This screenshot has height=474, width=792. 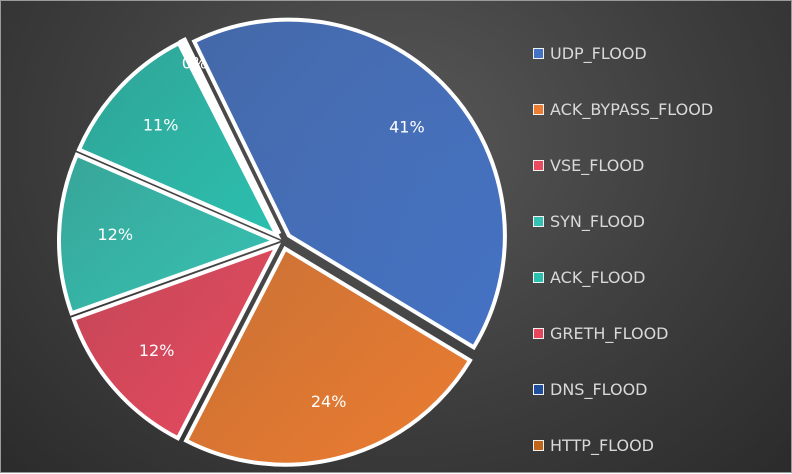 I want to click on data-label-udp-flood: 41%, so click(x=407, y=126).